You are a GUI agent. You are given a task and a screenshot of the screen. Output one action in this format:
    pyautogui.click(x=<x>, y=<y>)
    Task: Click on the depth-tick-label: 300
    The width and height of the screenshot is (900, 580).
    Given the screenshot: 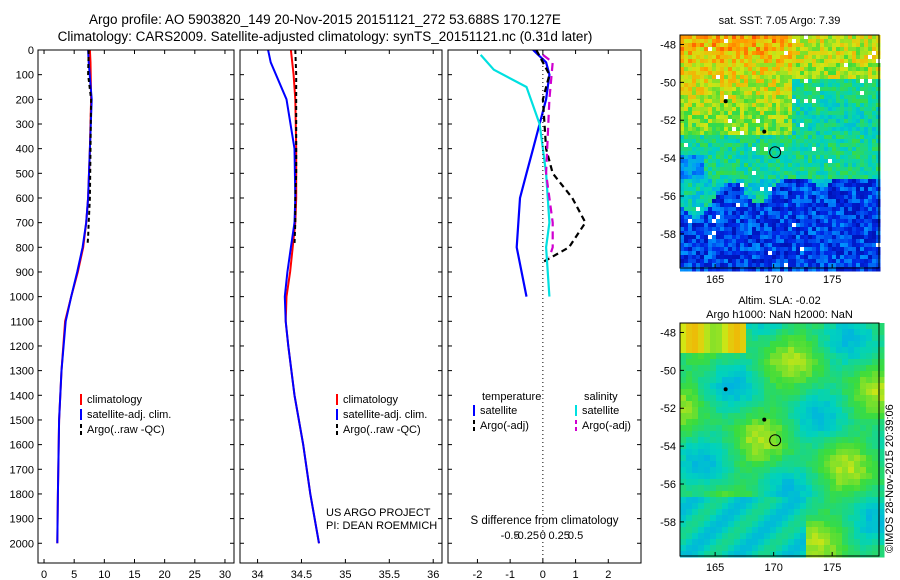 What is the action you would take?
    pyautogui.click(x=25, y=125)
    